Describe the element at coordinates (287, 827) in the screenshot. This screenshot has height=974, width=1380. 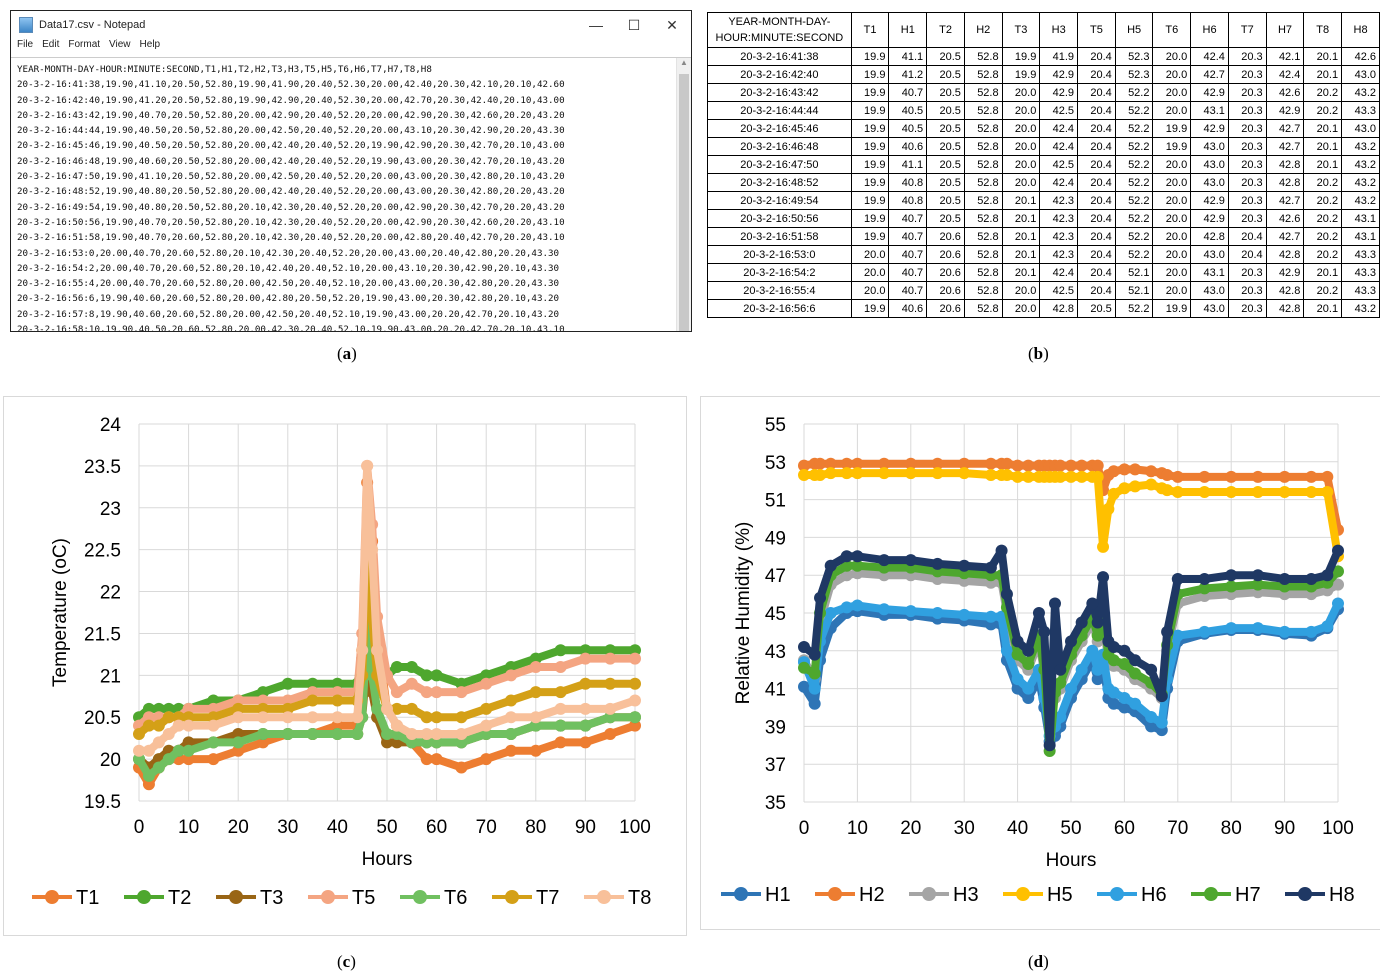
I see `x-tick-label: 30` at that location.